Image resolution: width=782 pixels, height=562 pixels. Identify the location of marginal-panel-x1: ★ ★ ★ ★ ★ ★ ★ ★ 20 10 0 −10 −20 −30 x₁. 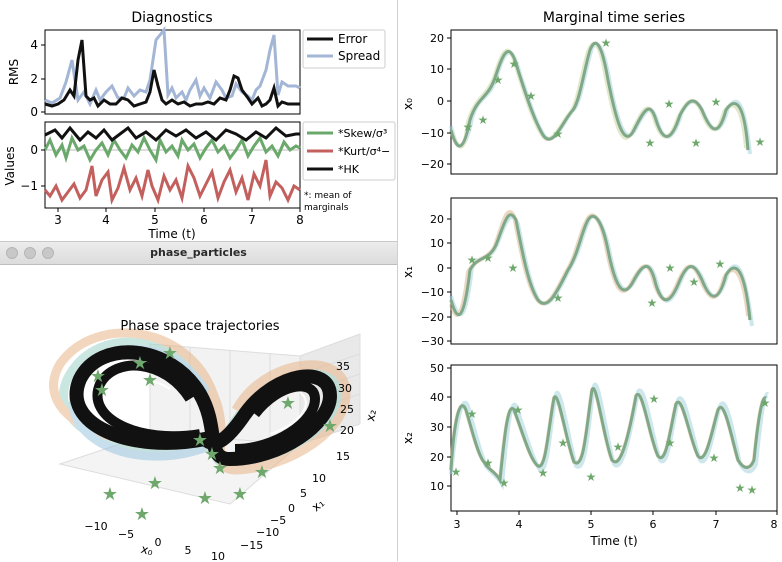
(589, 272).